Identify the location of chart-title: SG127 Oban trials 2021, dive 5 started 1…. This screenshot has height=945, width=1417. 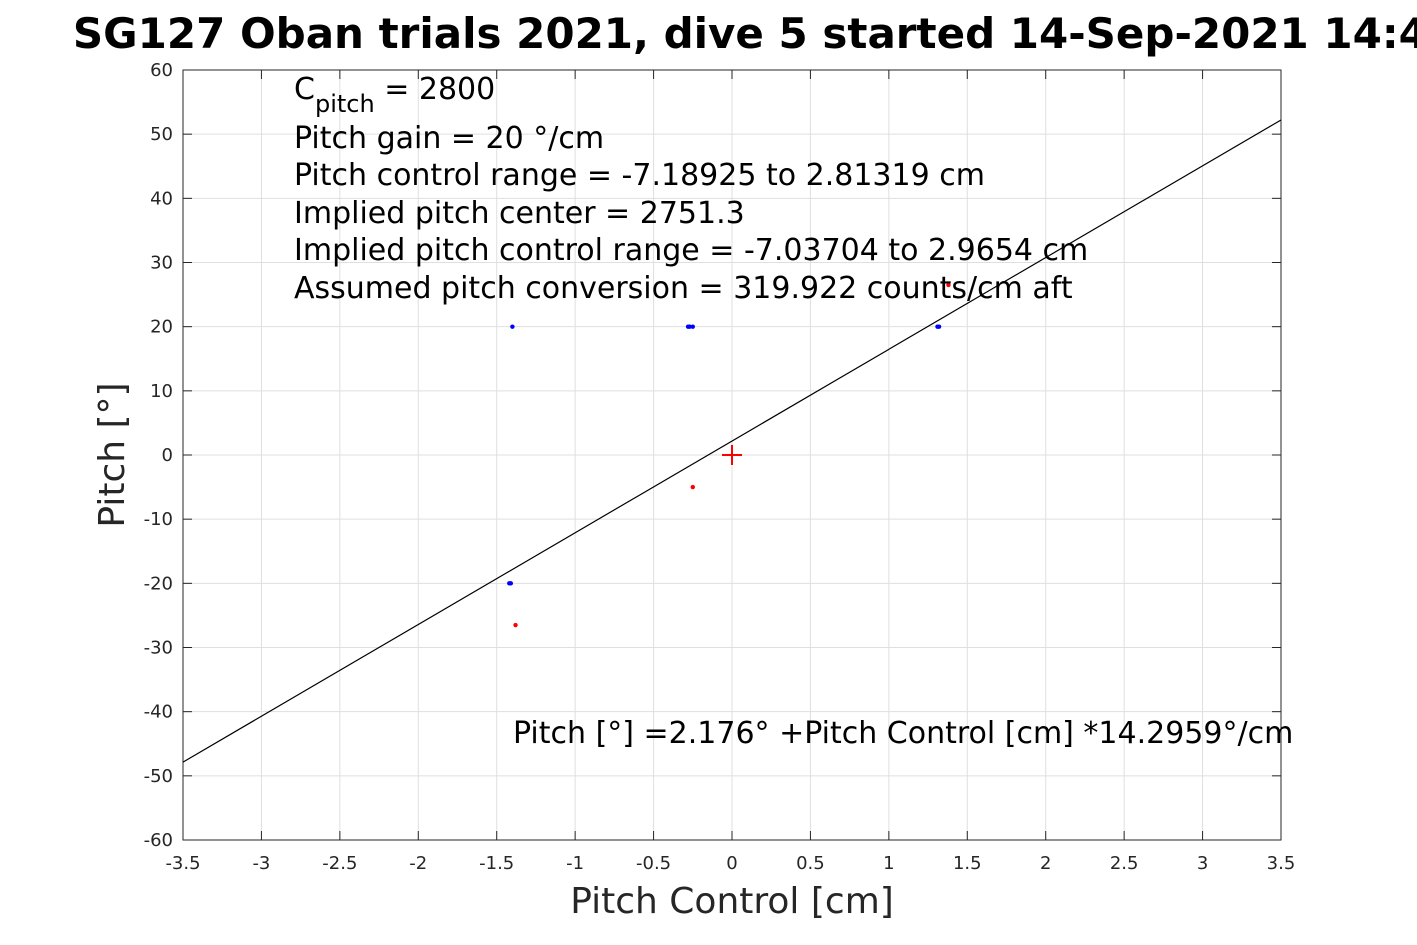
(745, 33).